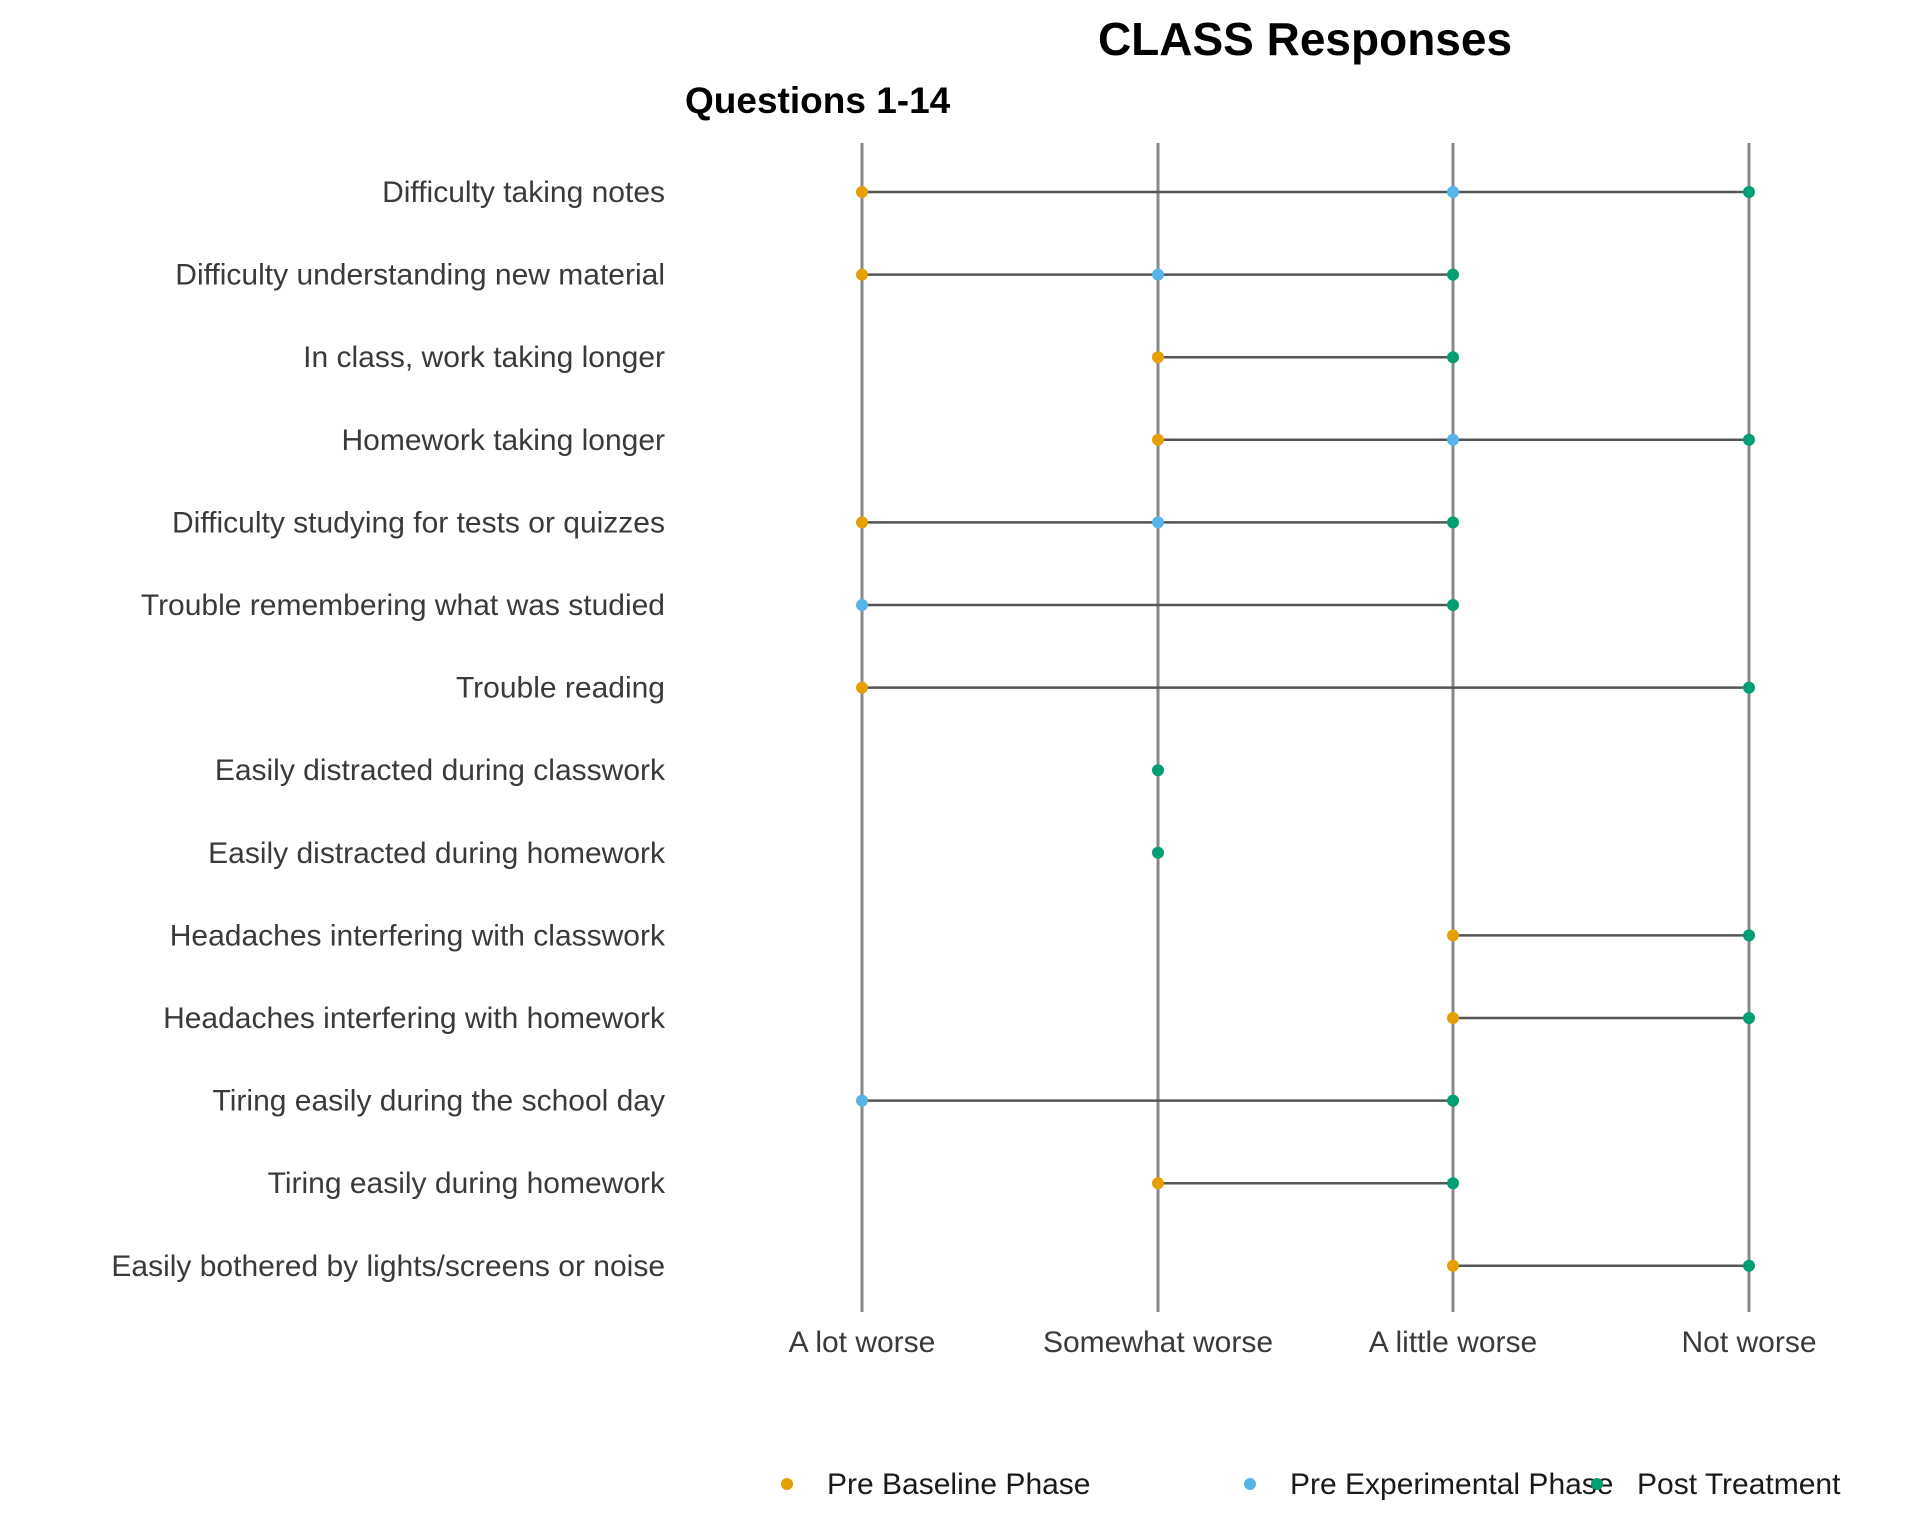 The image size is (1920, 1536). What do you see at coordinates (437, 853) in the screenshot?
I see `y-tick-label: Easily distracted during homework` at bounding box center [437, 853].